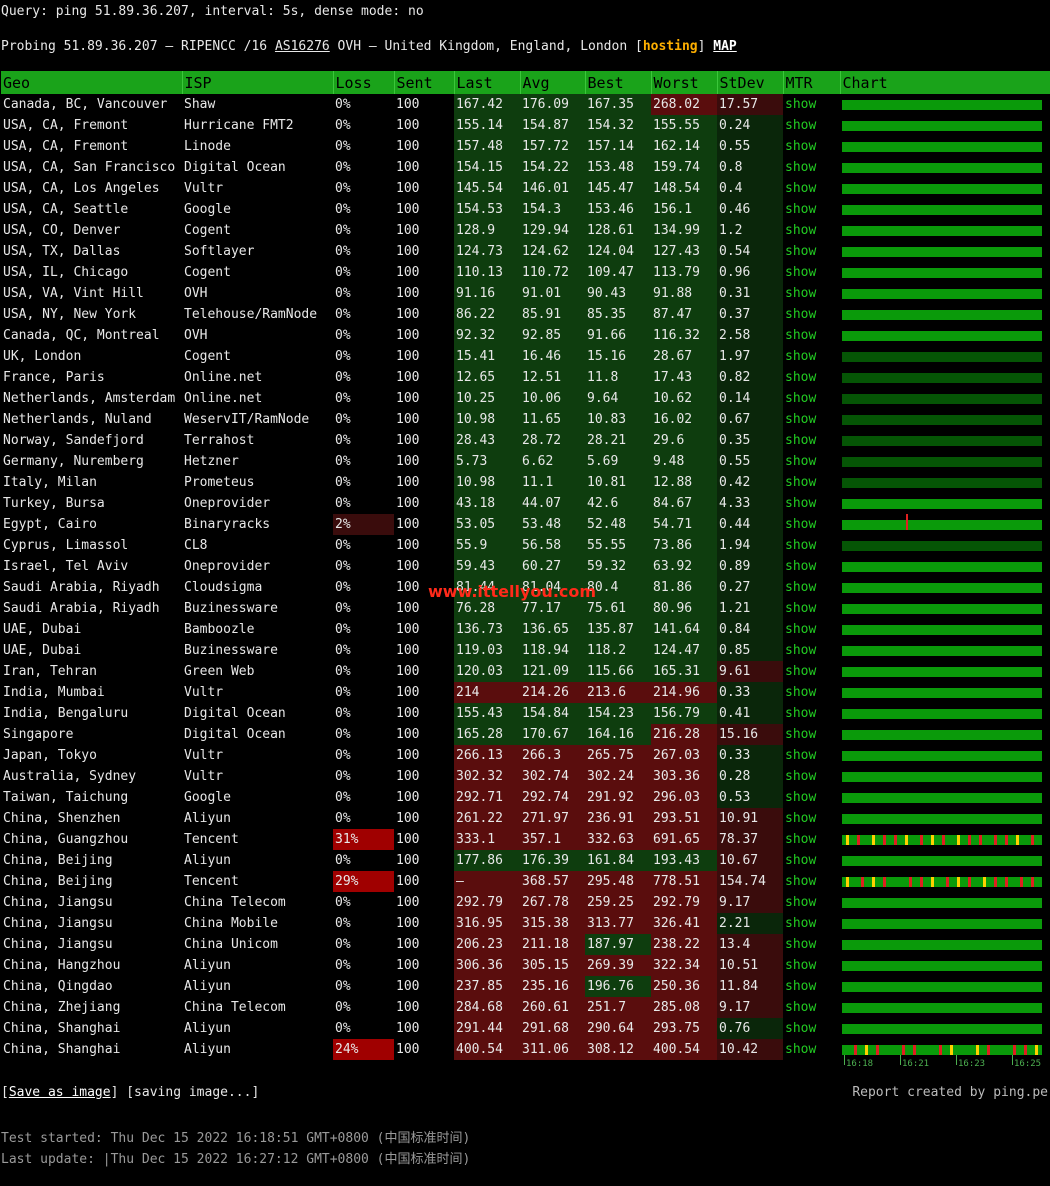  Describe the element at coordinates (552, 146) in the screenshot. I see `cell-avg: 157.72` at that location.